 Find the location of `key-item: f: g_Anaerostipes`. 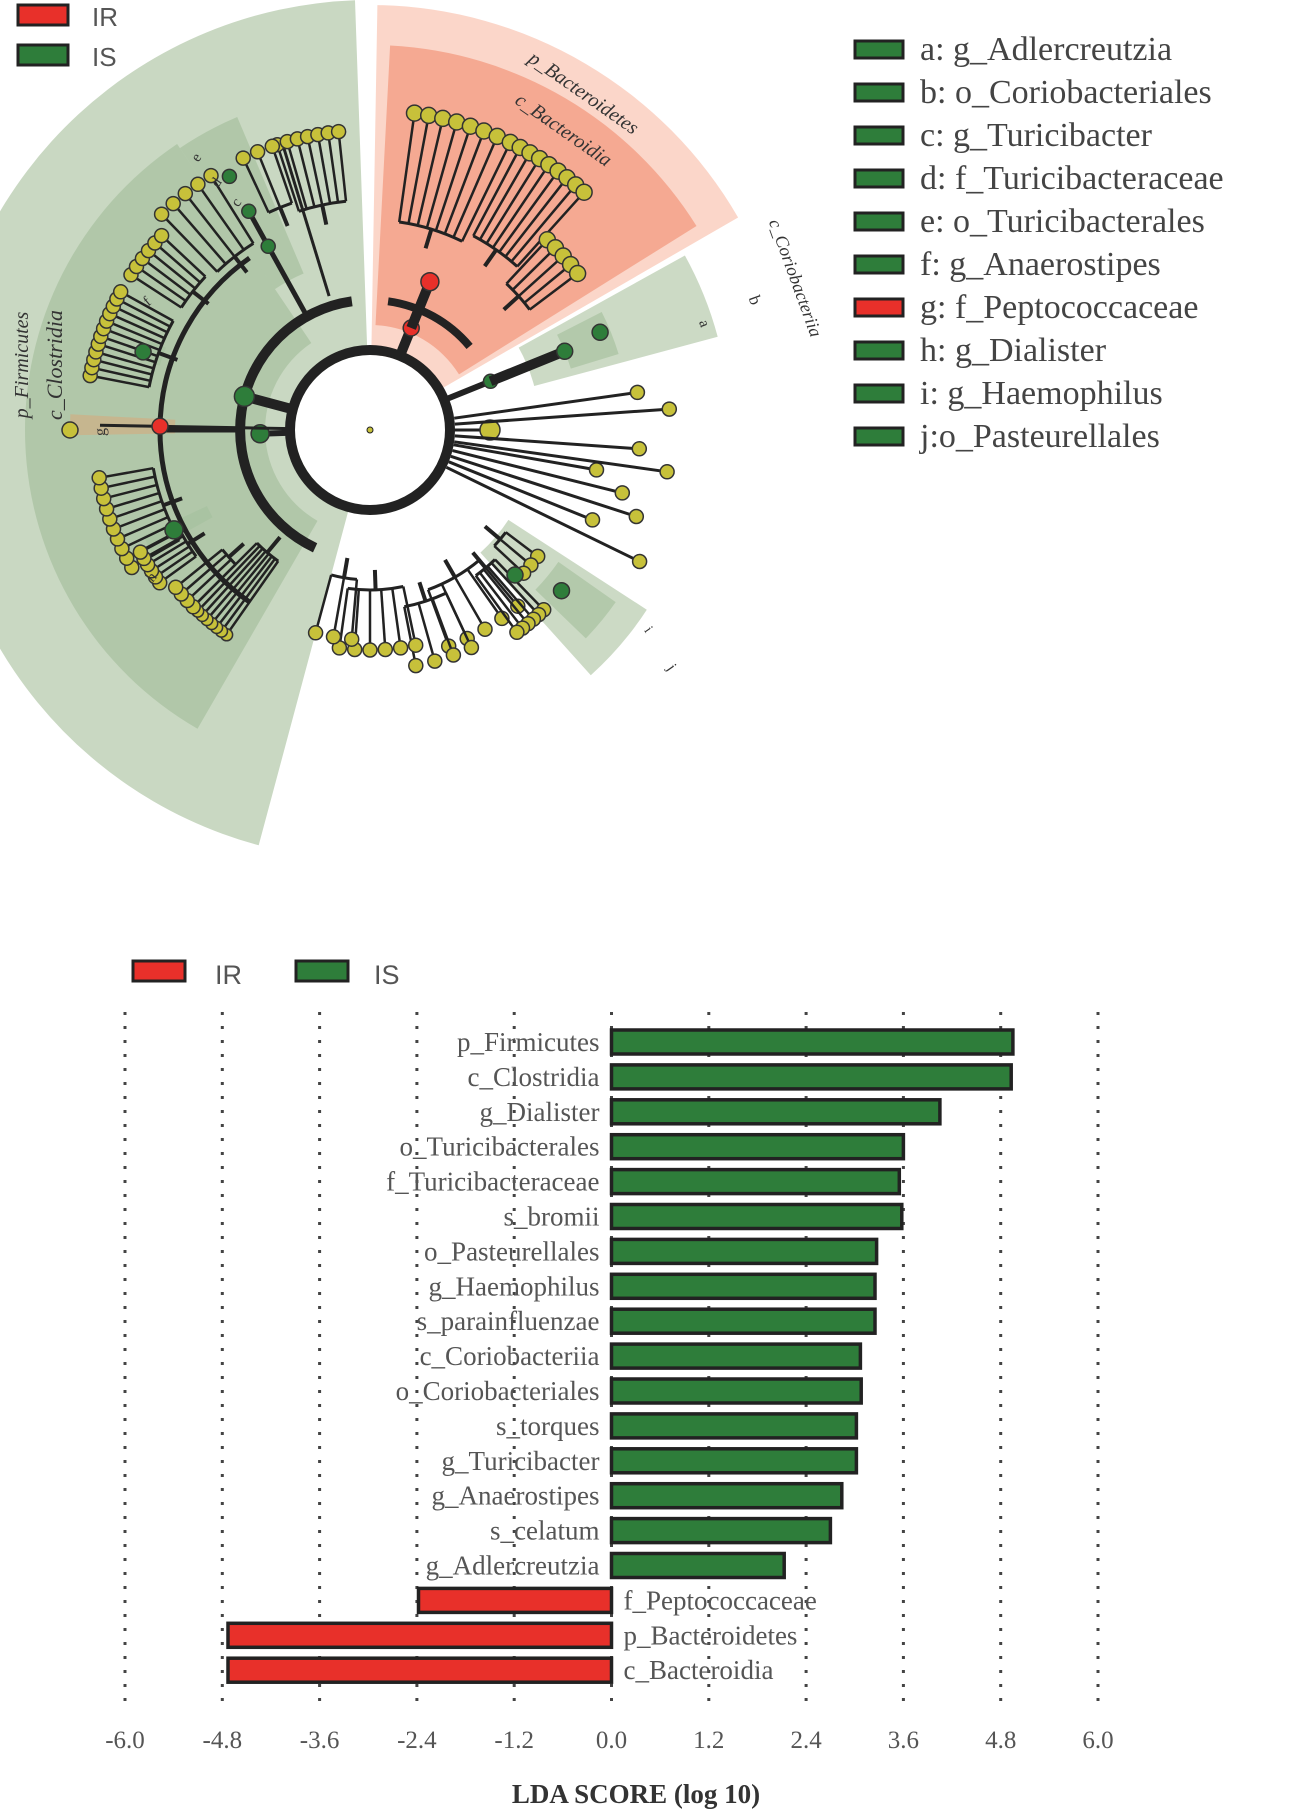

key-item: f: g_Anaerostipes is located at coordinates (1007, 264).